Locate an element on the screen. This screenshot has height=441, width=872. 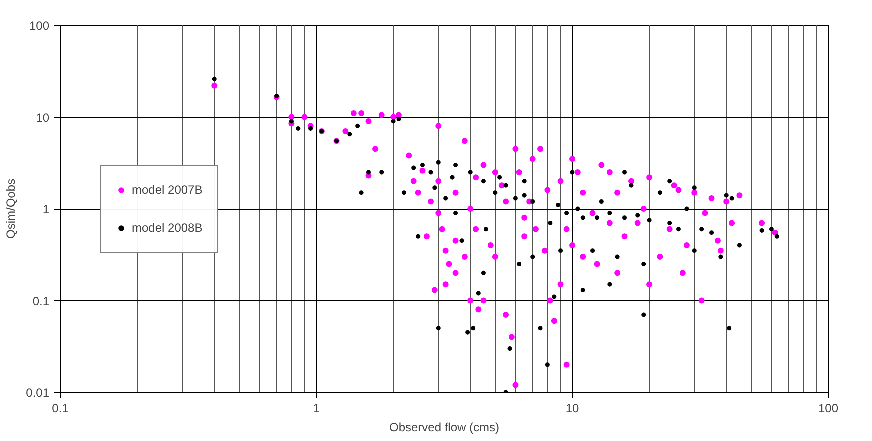
x-tick-label: 1 is located at coordinates (316, 409).